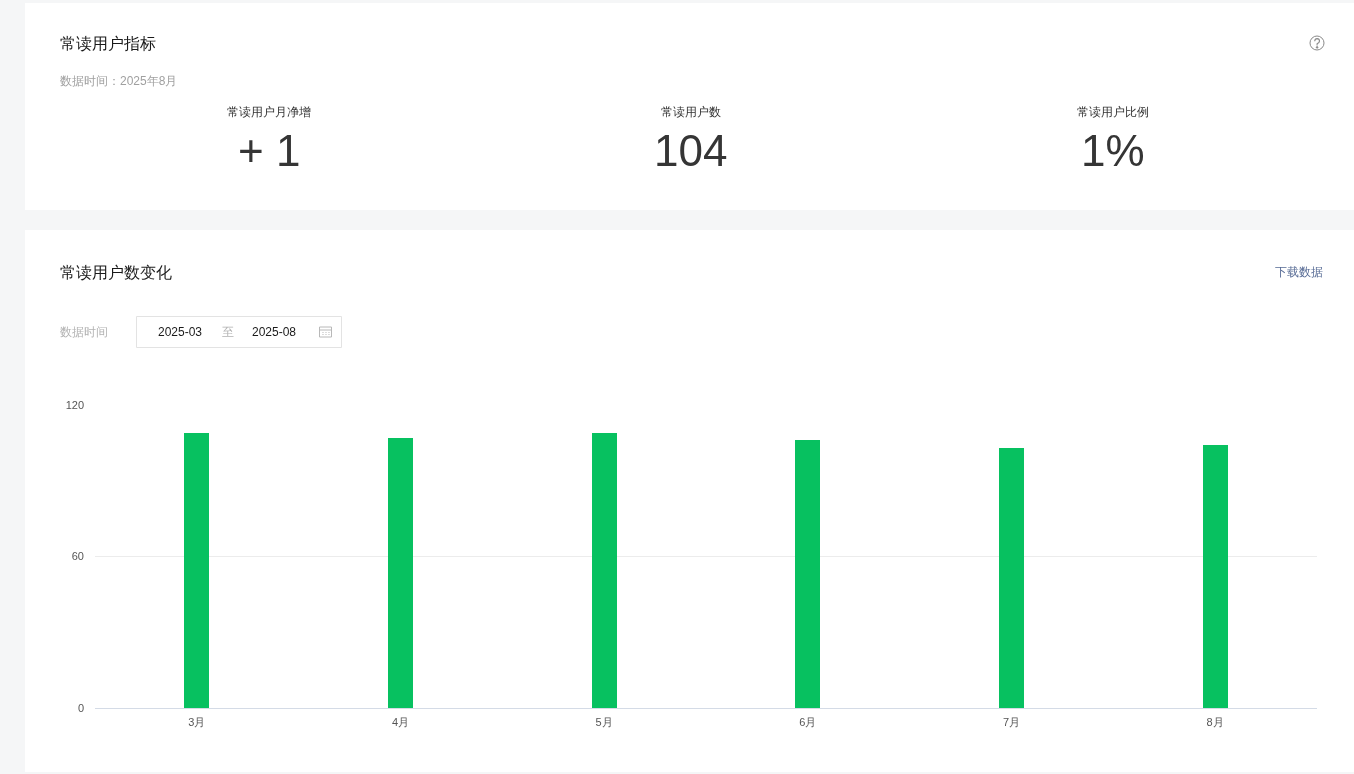 The width and height of the screenshot is (1354, 774). Describe the element at coordinates (116, 272) in the screenshot. I see `chart-title: 常读用户数变化` at that location.